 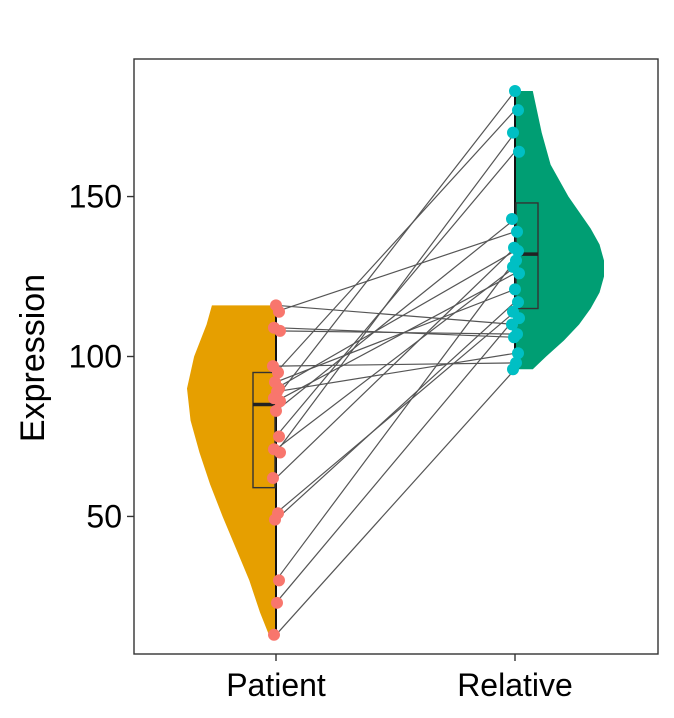 I want to click on box-patient, so click(x=264, y=430).